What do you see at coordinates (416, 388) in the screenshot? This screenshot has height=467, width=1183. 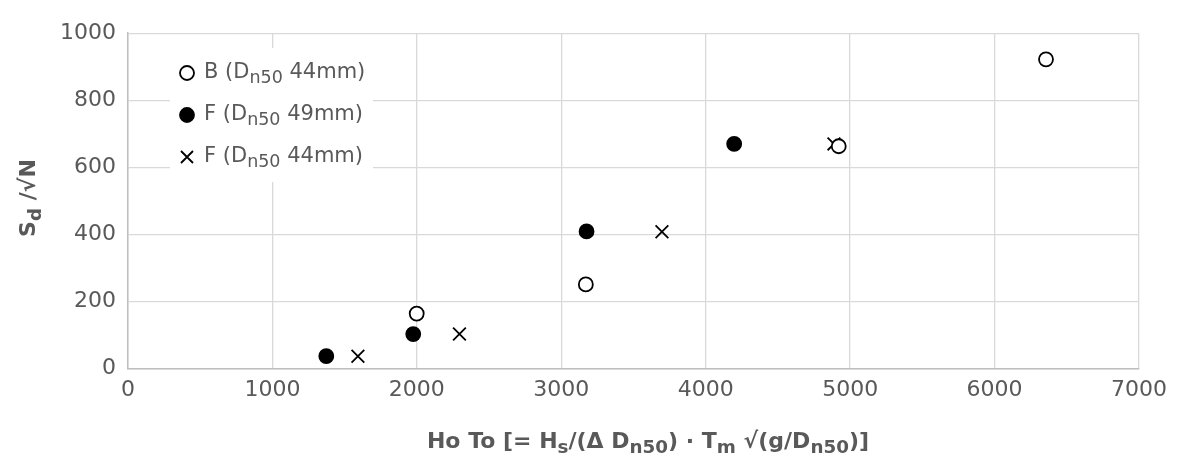 I see `x-tick-label: 2000` at bounding box center [416, 388].